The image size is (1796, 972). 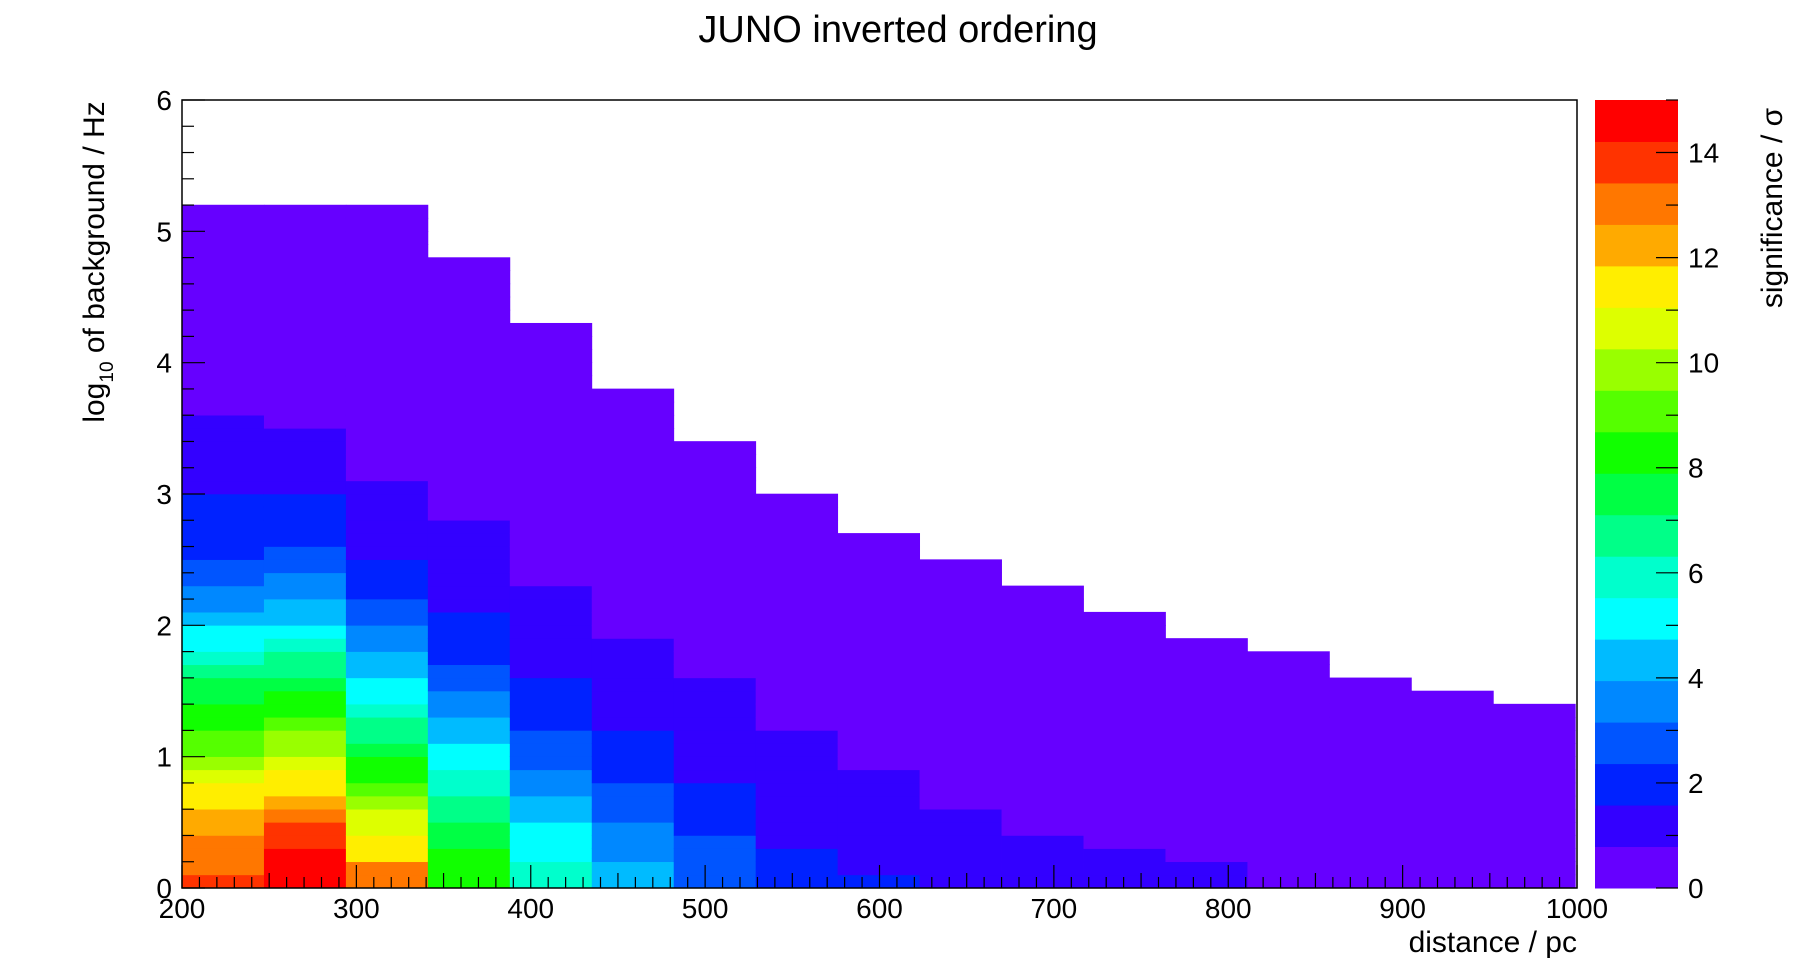 I want to click on y-axis-tick-label: 3, so click(x=164, y=494).